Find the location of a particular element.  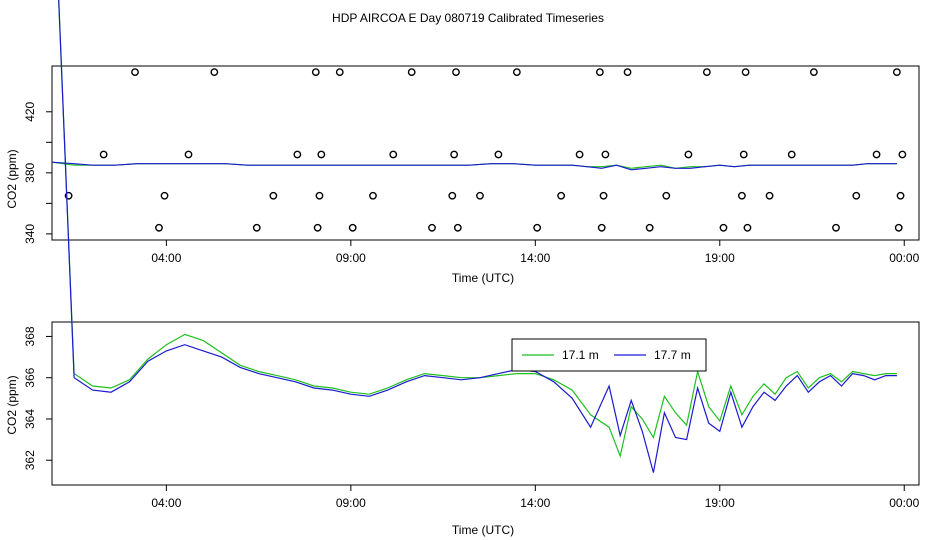

top-x-label: Time (UTC) is located at coordinates (483, 278).